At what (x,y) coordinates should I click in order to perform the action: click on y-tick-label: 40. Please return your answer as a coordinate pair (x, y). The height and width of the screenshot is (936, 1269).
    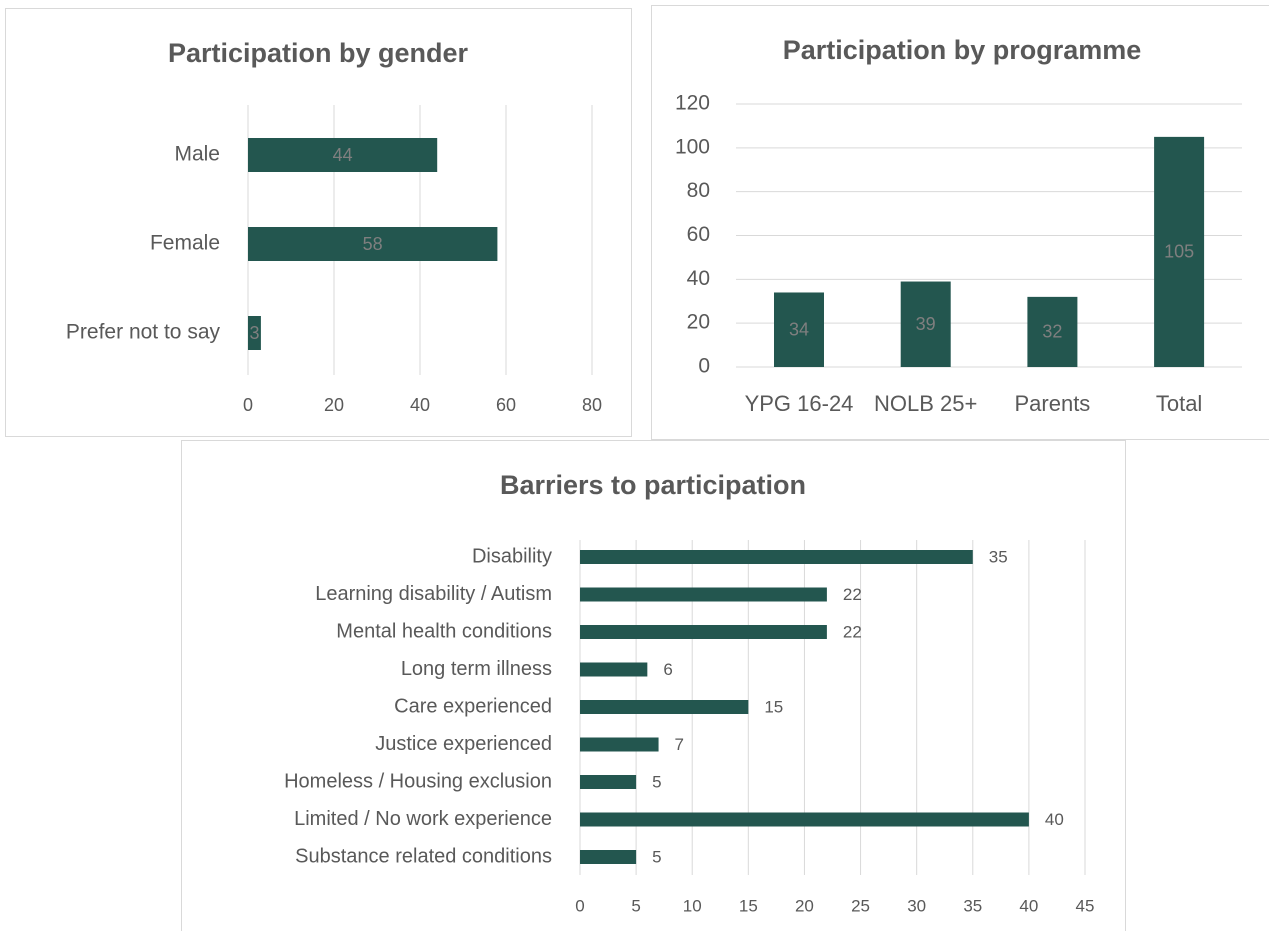
    Looking at the image, I should click on (698, 278).